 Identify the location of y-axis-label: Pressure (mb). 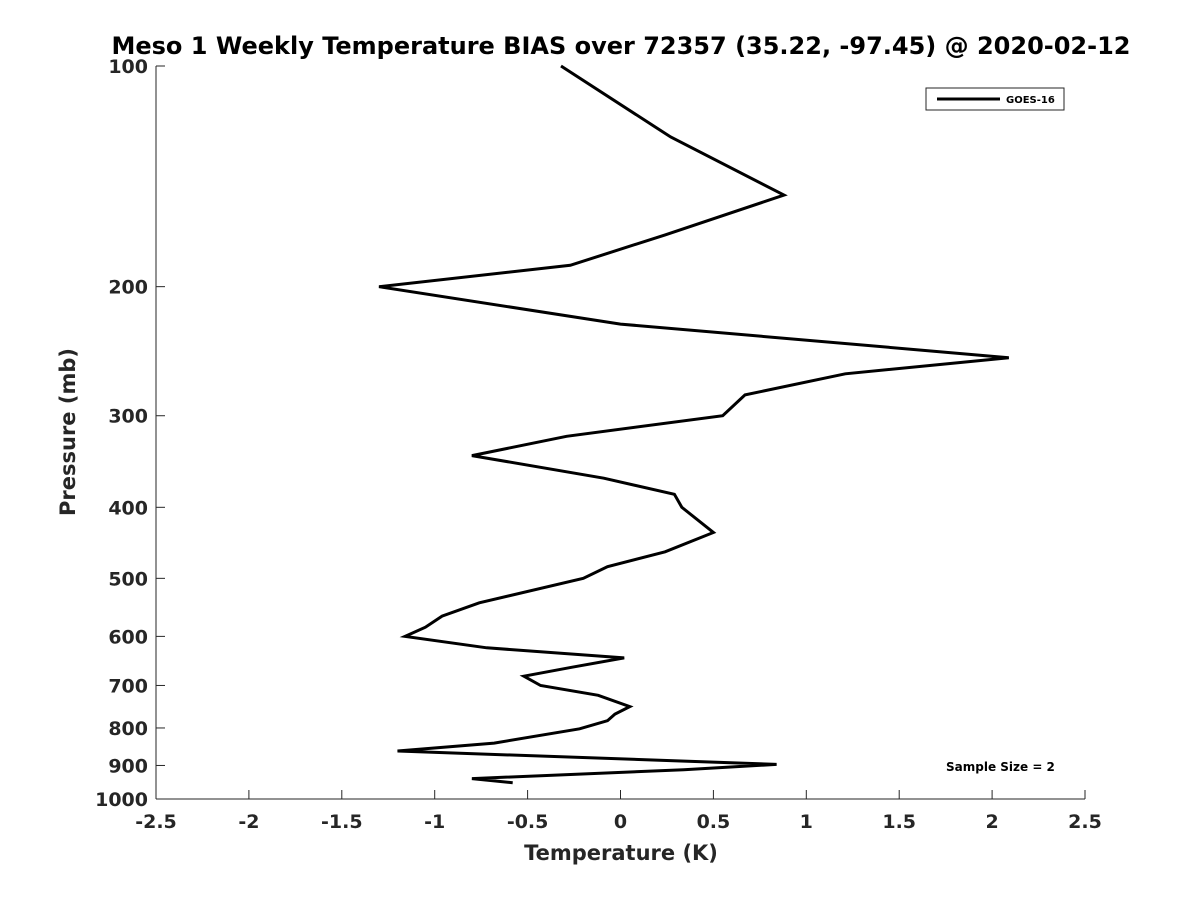
(68, 432).